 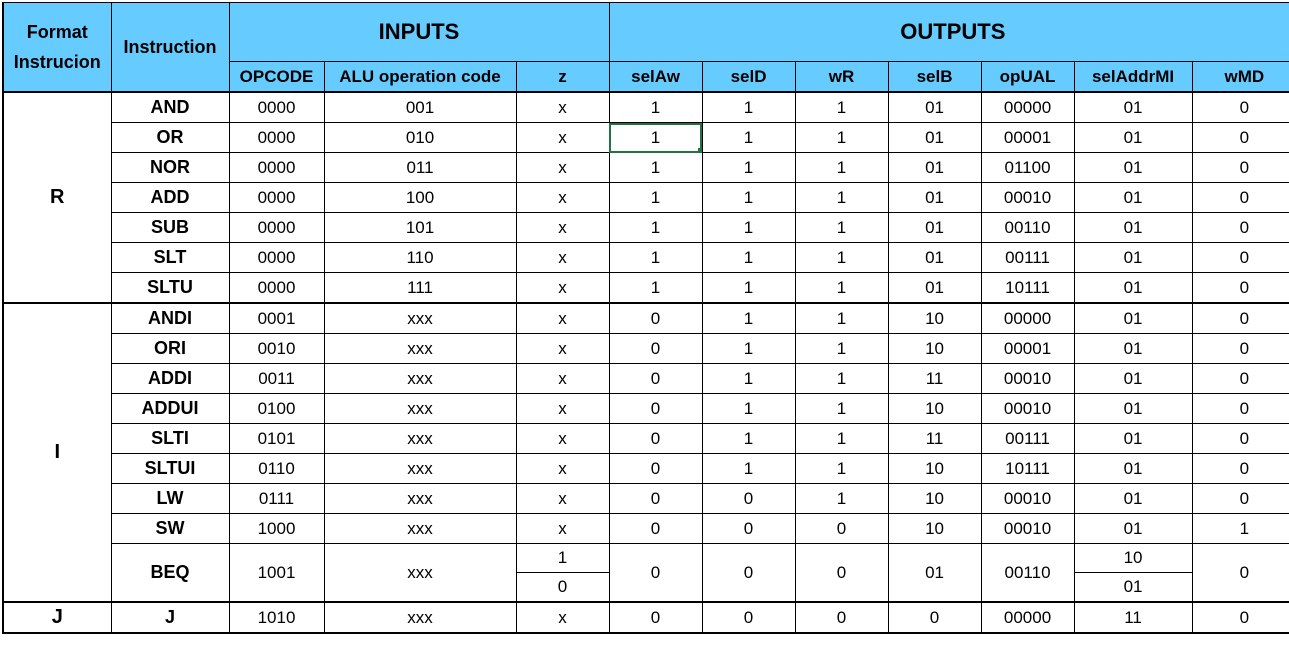 What do you see at coordinates (934, 617) in the screenshot?
I see `selb-cell: 0` at bounding box center [934, 617].